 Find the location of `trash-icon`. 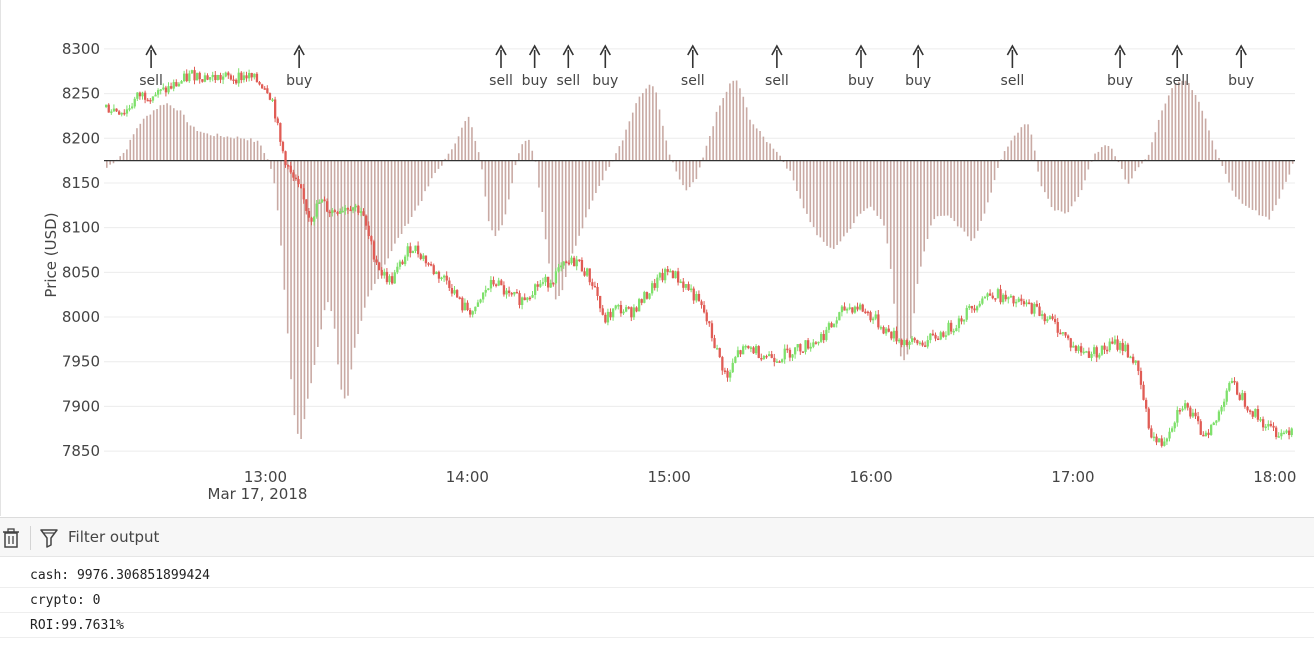

trash-icon is located at coordinates (11, 538).